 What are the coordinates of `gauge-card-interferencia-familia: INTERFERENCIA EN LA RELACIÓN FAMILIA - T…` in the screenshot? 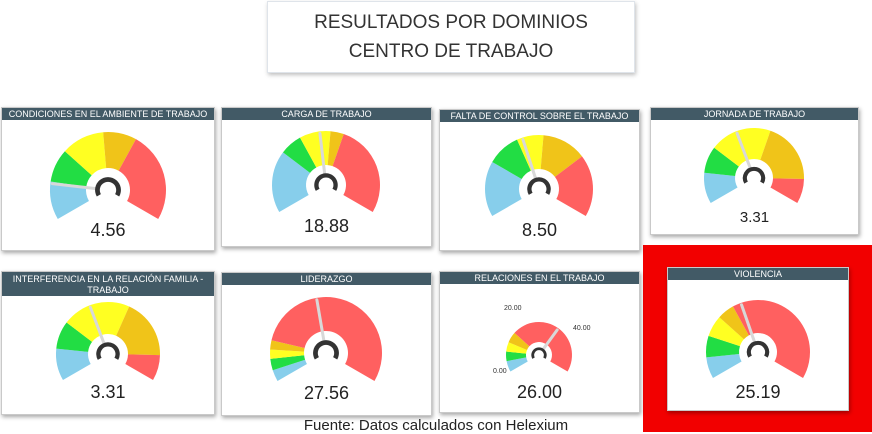 It's located at (108, 343).